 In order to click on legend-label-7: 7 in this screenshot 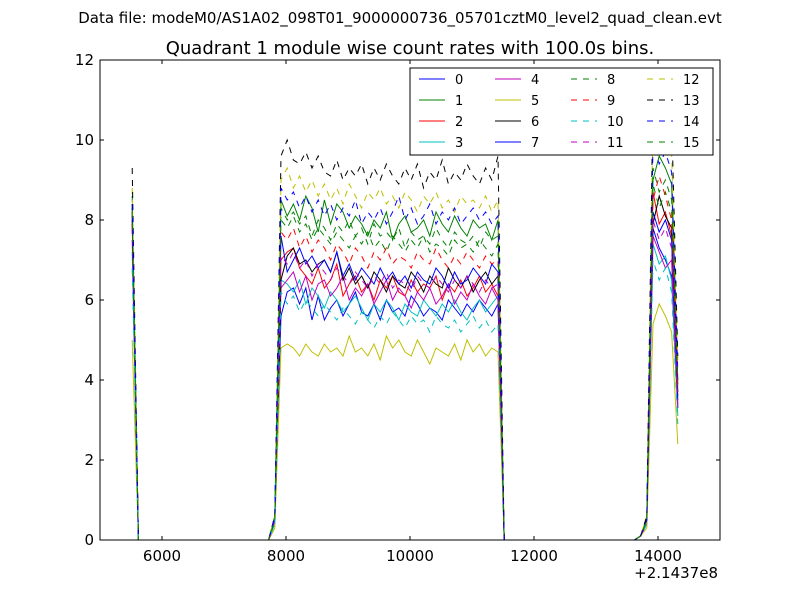, I will do `click(535, 143)`.